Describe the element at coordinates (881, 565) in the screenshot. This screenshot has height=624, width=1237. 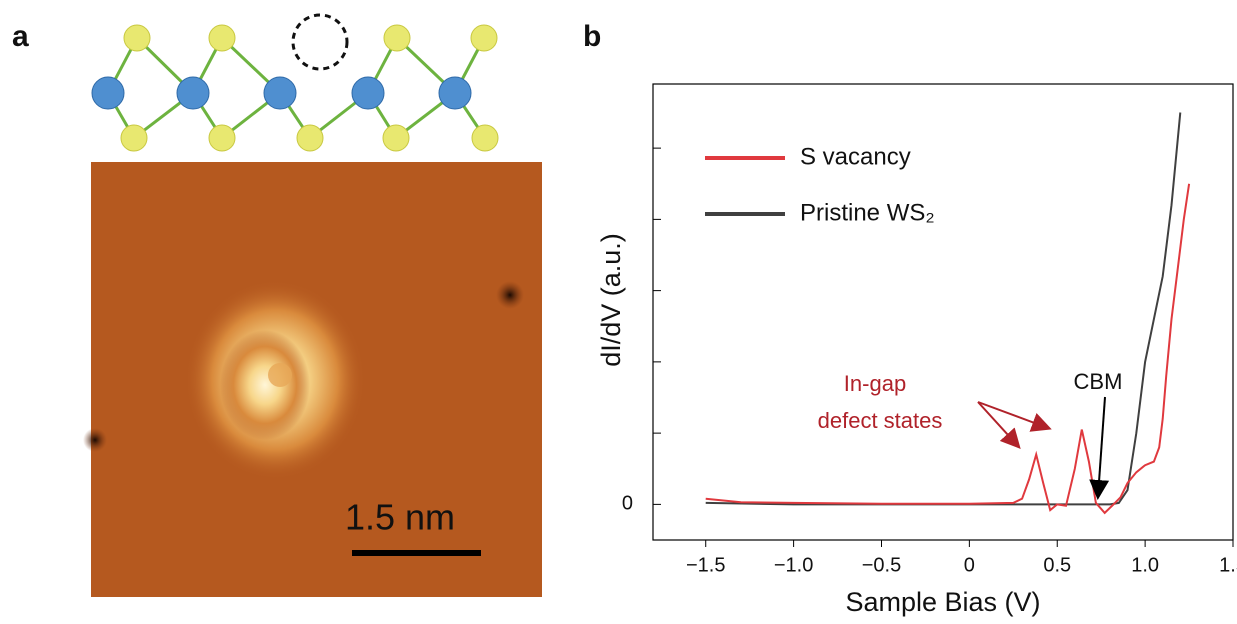
I see `x-tick-label: −0.5` at that location.